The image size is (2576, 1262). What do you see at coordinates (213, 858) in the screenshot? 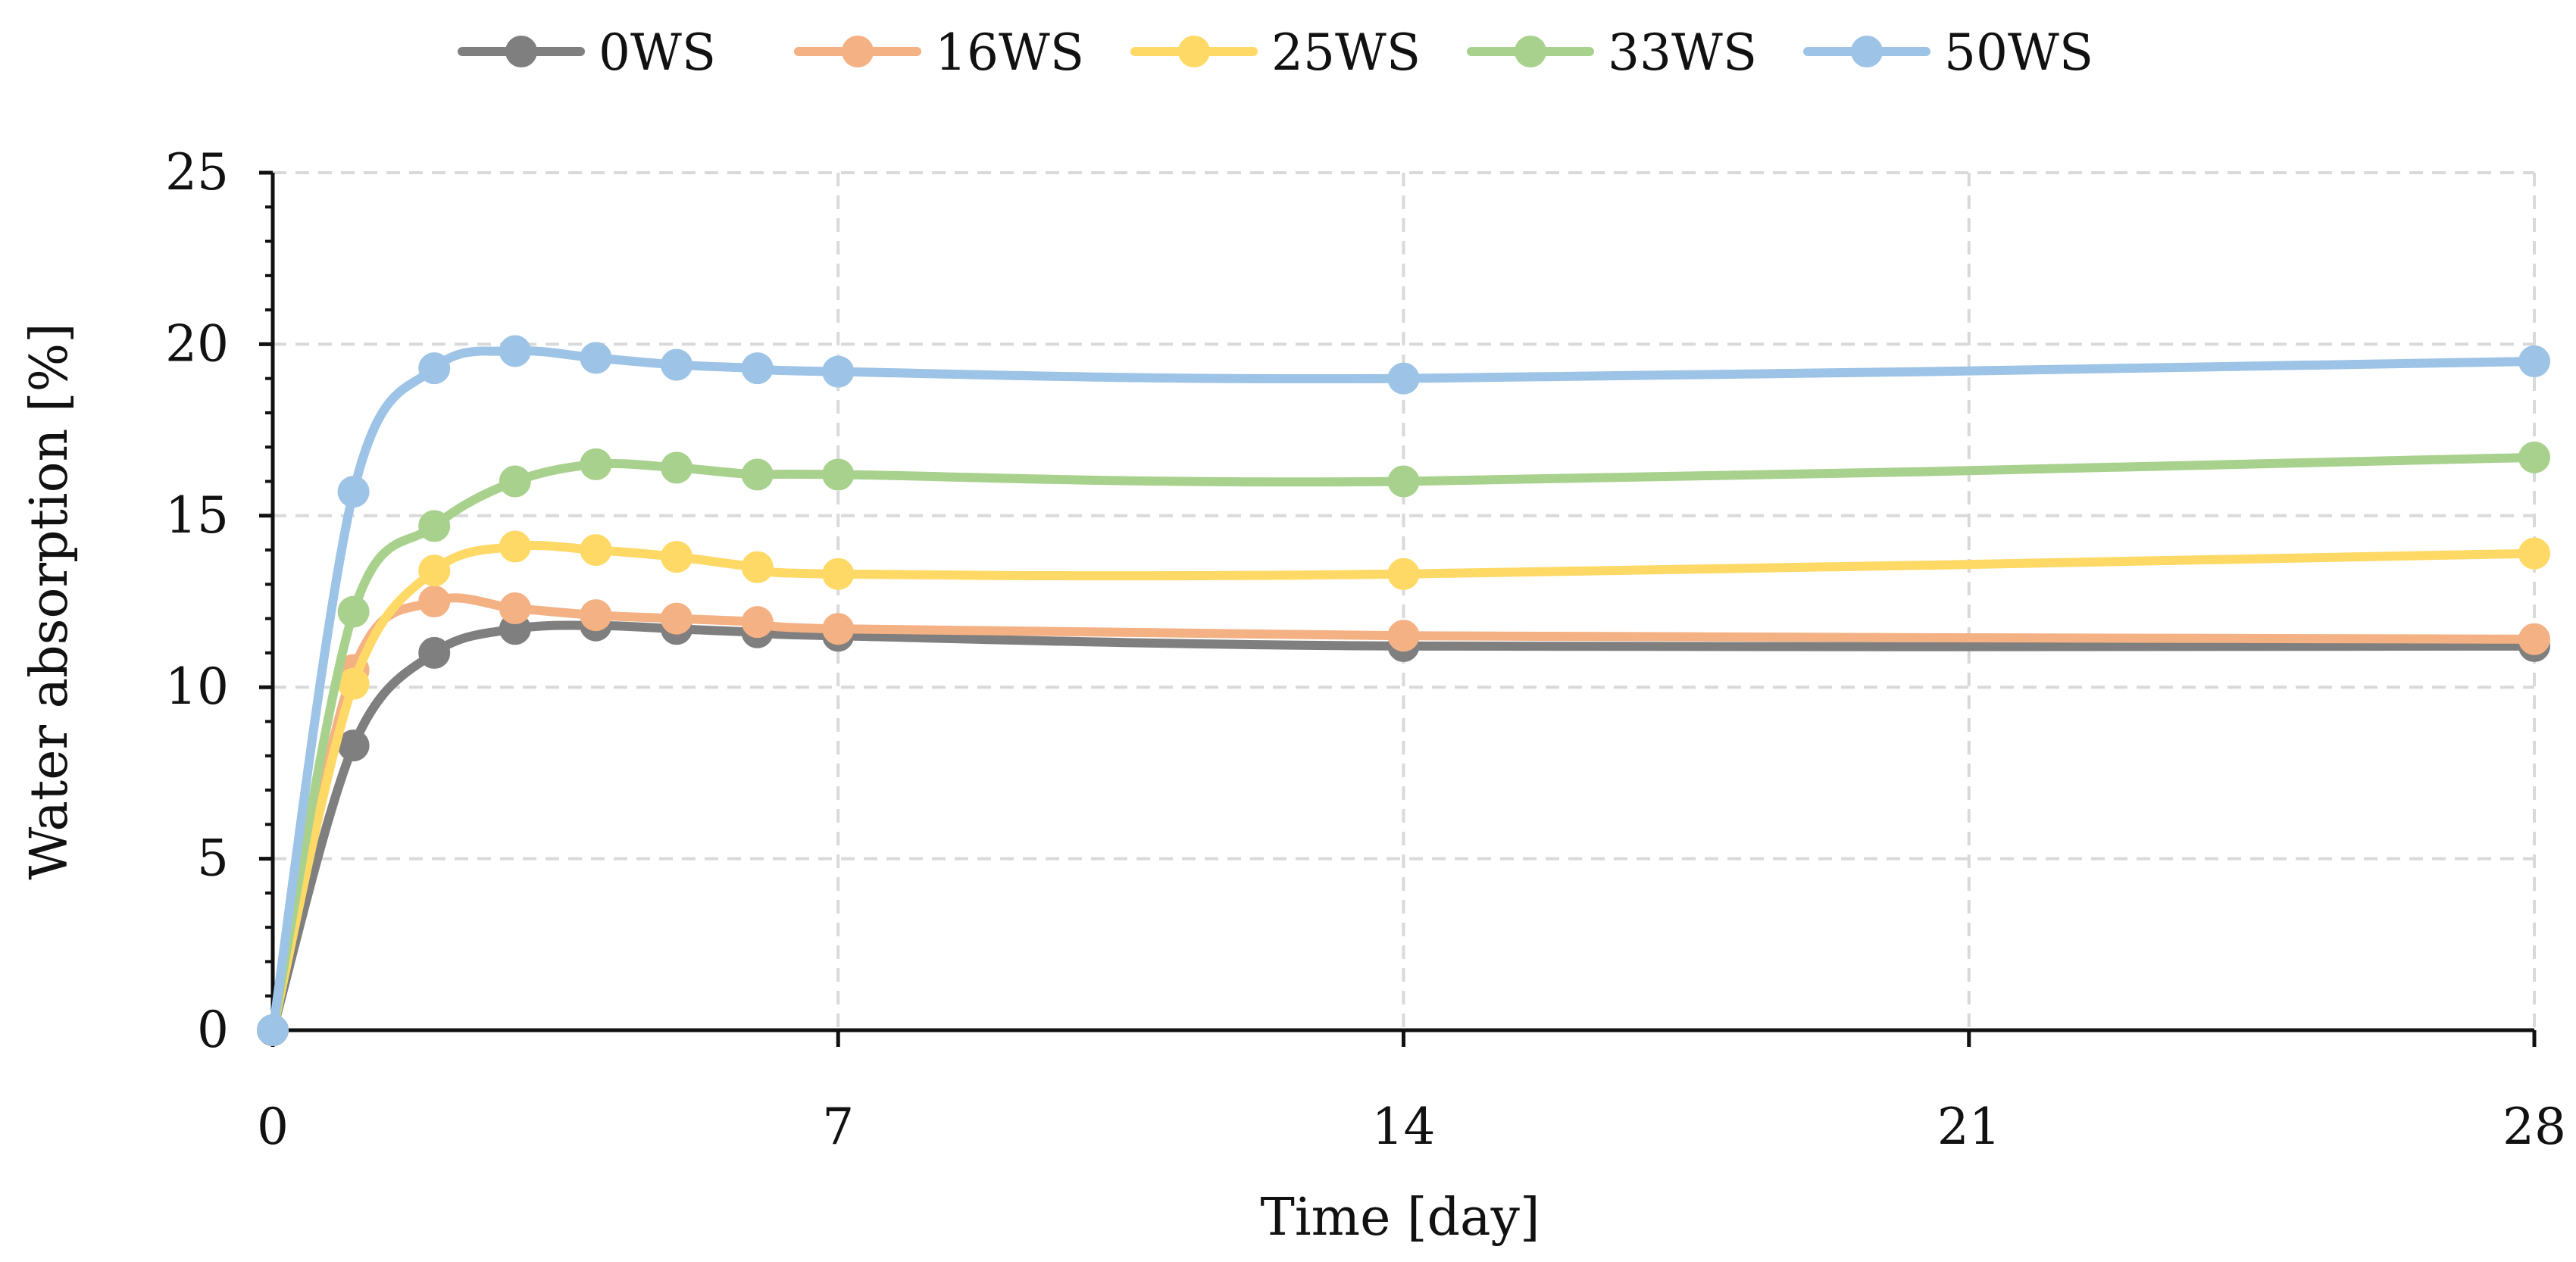
I see `y-tick-label-5: 5` at bounding box center [213, 858].